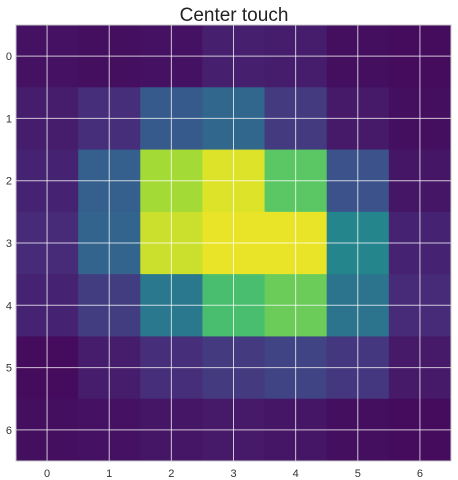 The image size is (458, 480). What do you see at coordinates (9, 119) in the screenshot?
I see `y-tick-label-1: 1` at bounding box center [9, 119].